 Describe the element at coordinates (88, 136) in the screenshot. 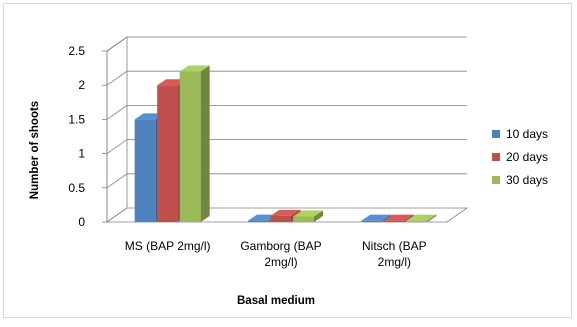

I see `y-tick-labels: 0 0.5 1 1.5 2 2.5` at that location.